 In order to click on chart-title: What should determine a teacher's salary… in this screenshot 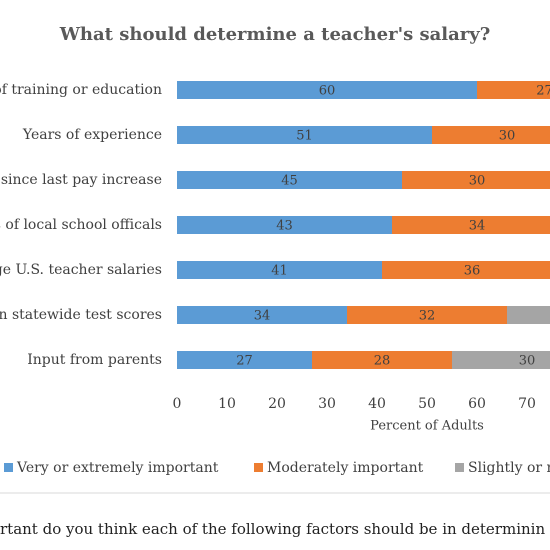, I will do `click(275, 34)`.